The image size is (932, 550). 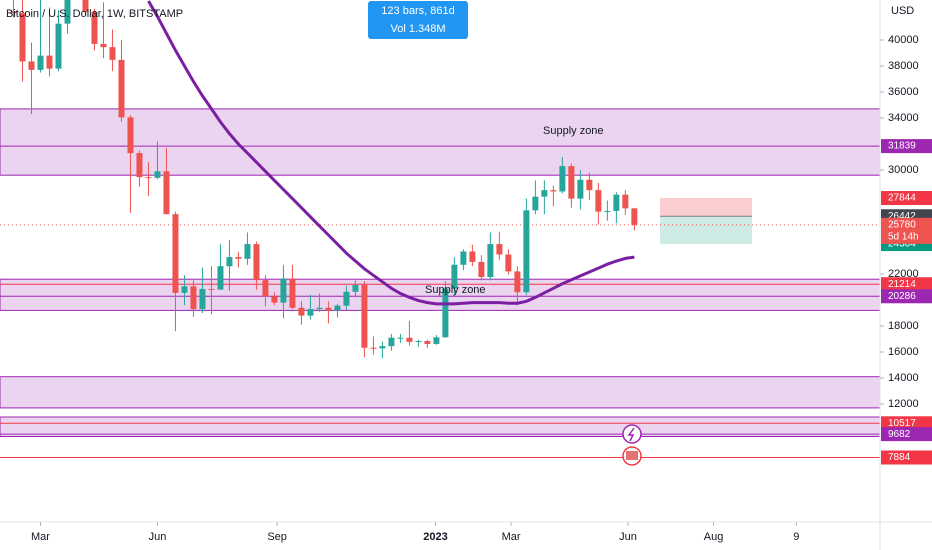 I want to click on zone-annotation: Supply zone, so click(x=573, y=131).